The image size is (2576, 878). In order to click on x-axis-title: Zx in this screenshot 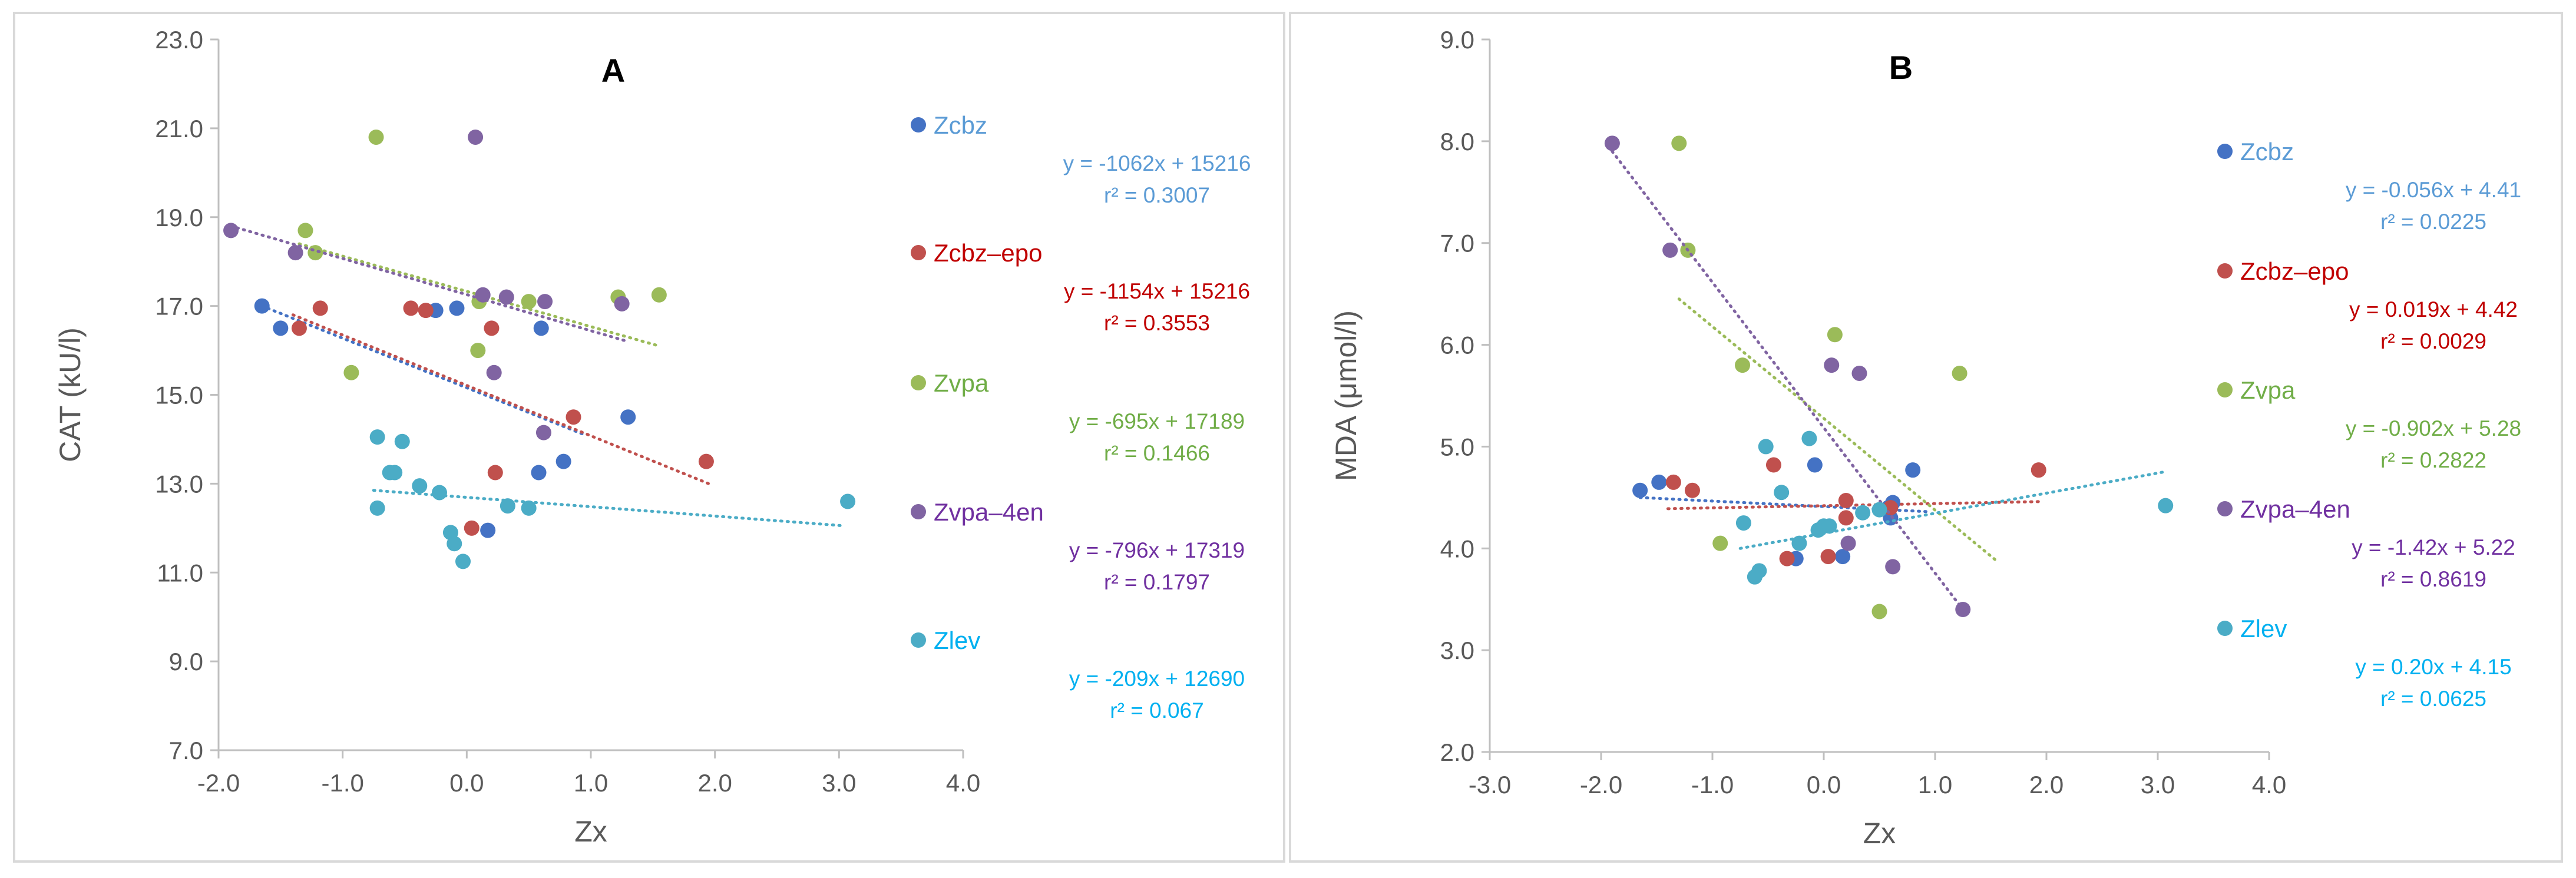, I will do `click(590, 831)`.